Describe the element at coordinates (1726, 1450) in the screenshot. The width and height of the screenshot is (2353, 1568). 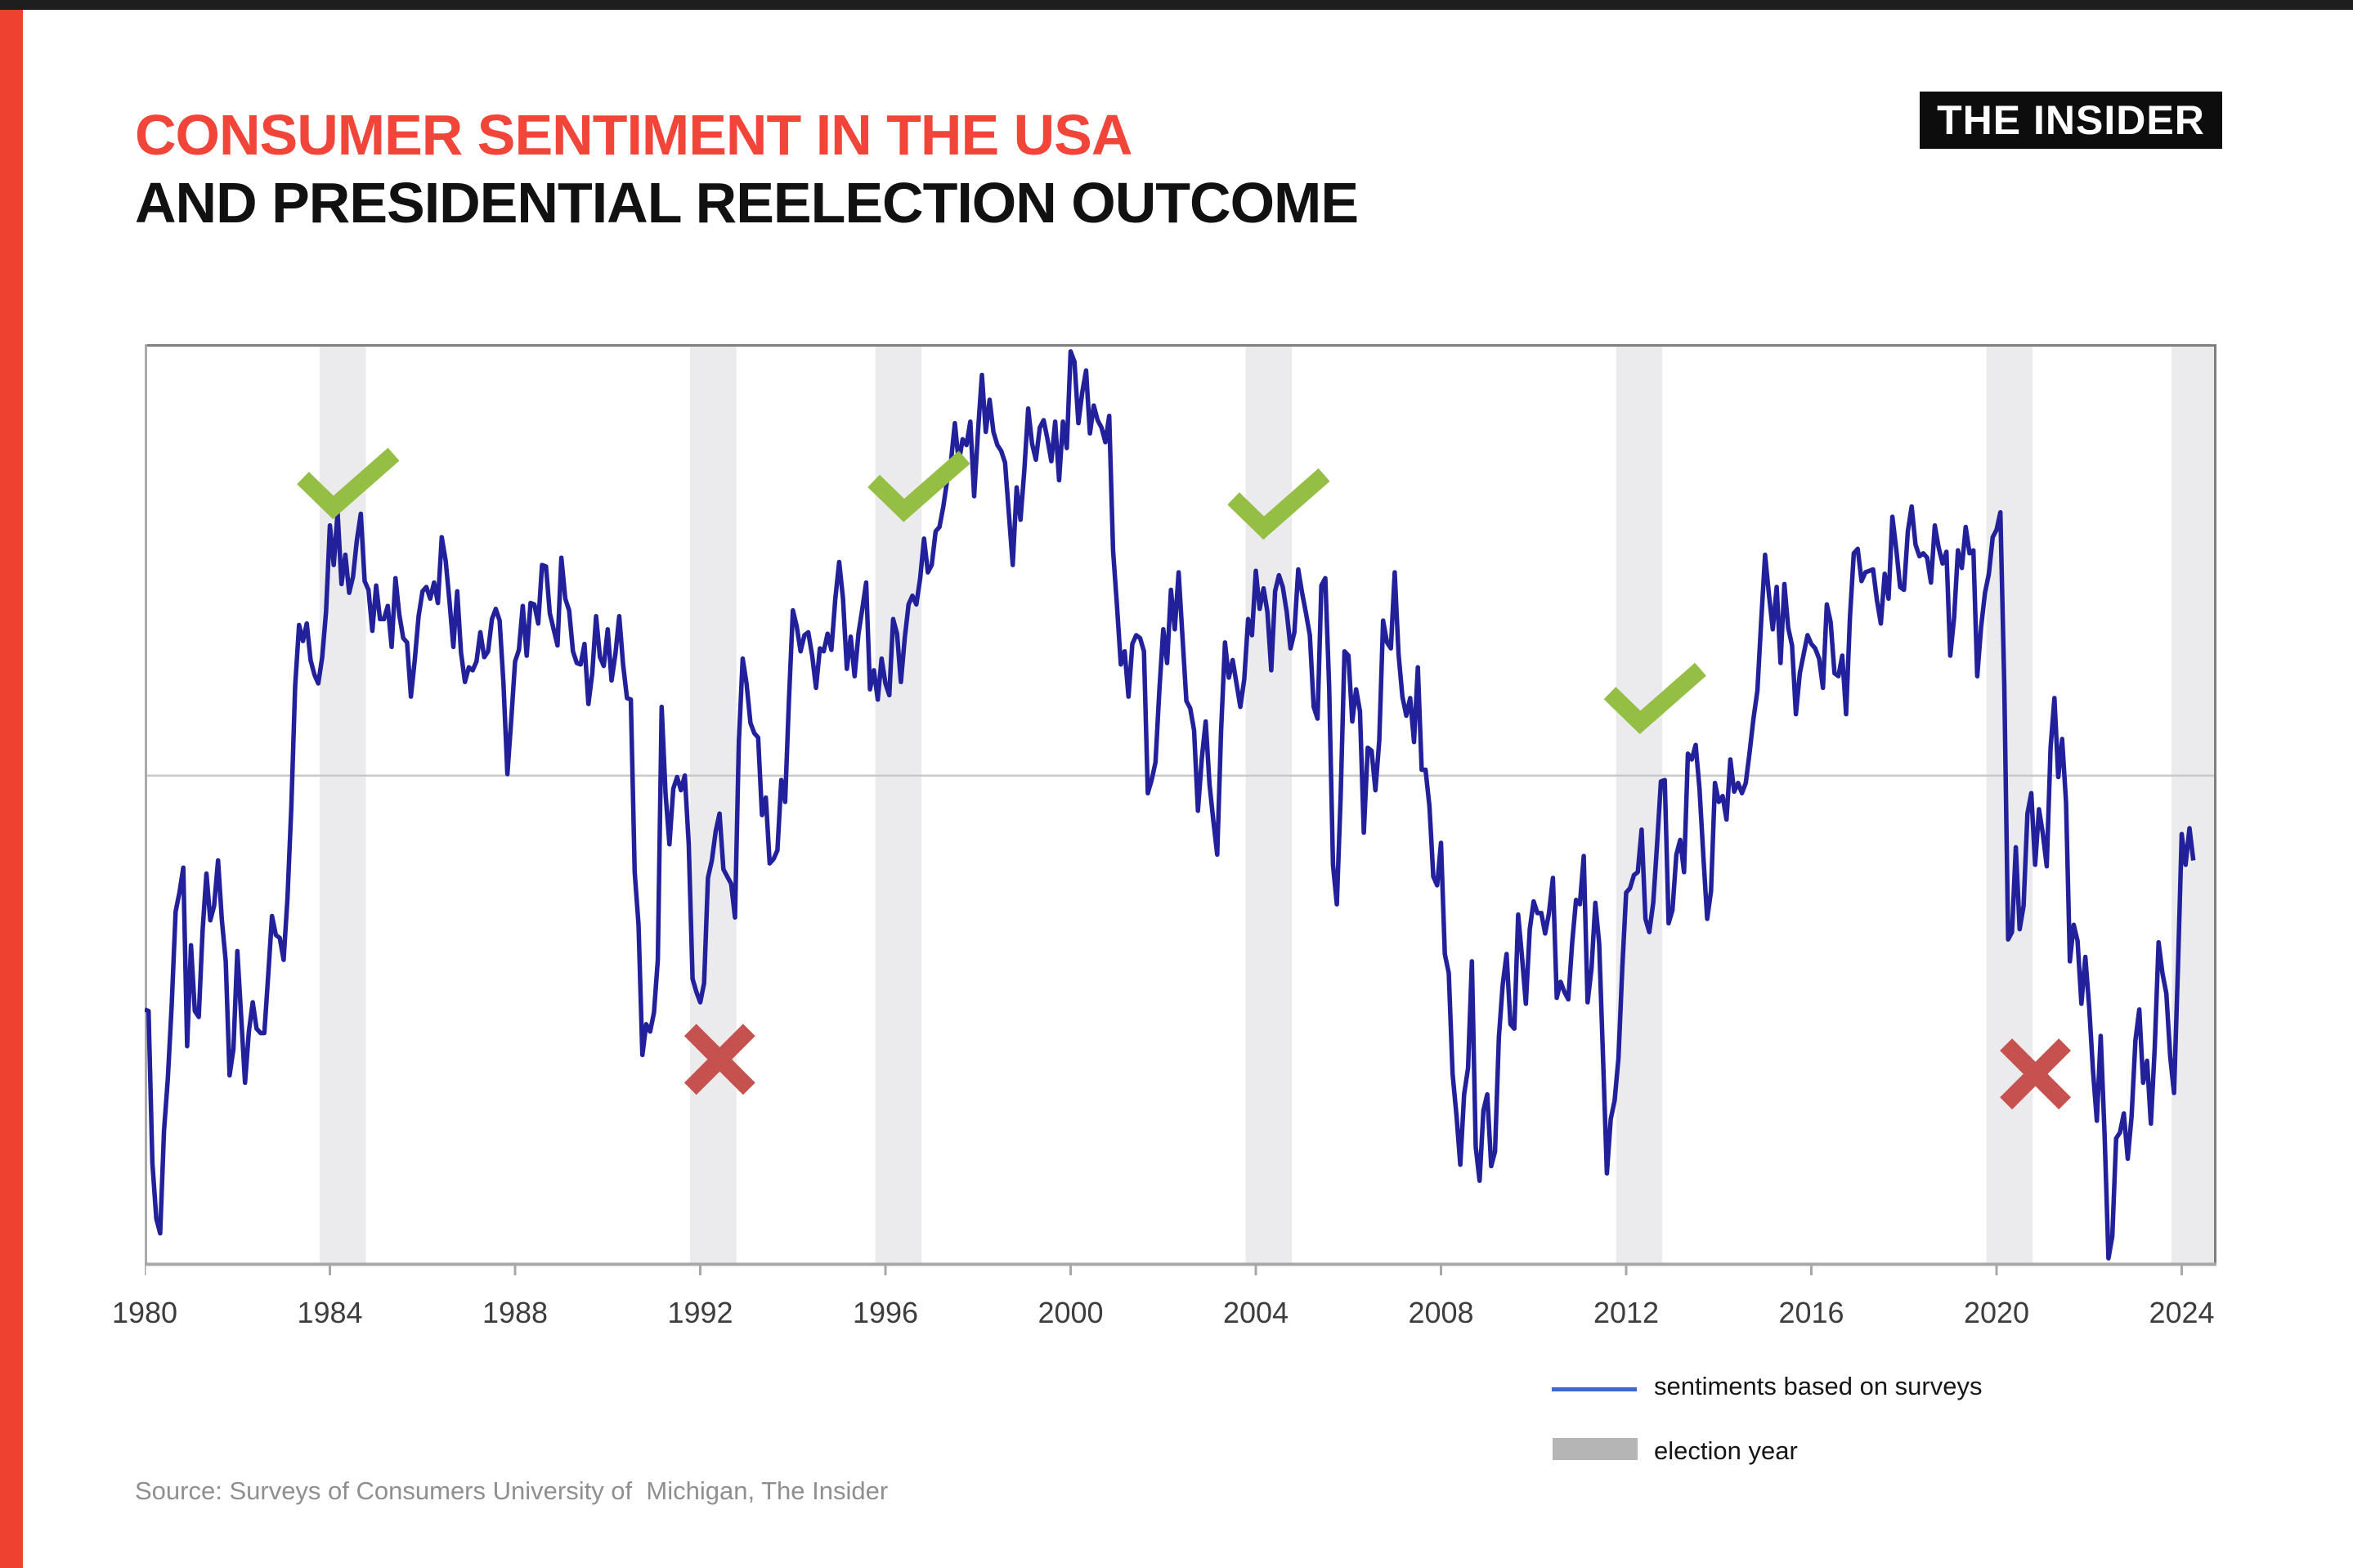
I see `legend-band-label: election year` at that location.